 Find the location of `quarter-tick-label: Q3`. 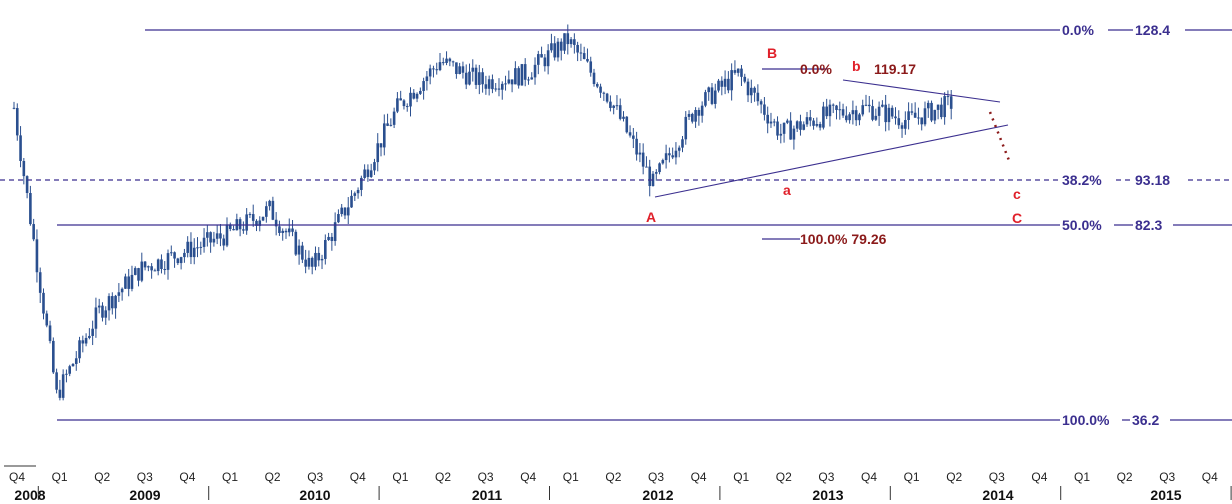

quarter-tick-label: Q3 is located at coordinates (1167, 477).